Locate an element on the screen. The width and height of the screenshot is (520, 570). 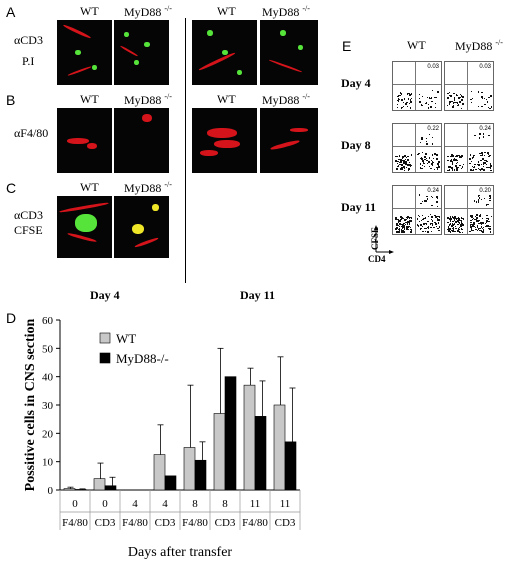
col-myd88-e: MyD88 -/- is located at coordinates (479, 45).